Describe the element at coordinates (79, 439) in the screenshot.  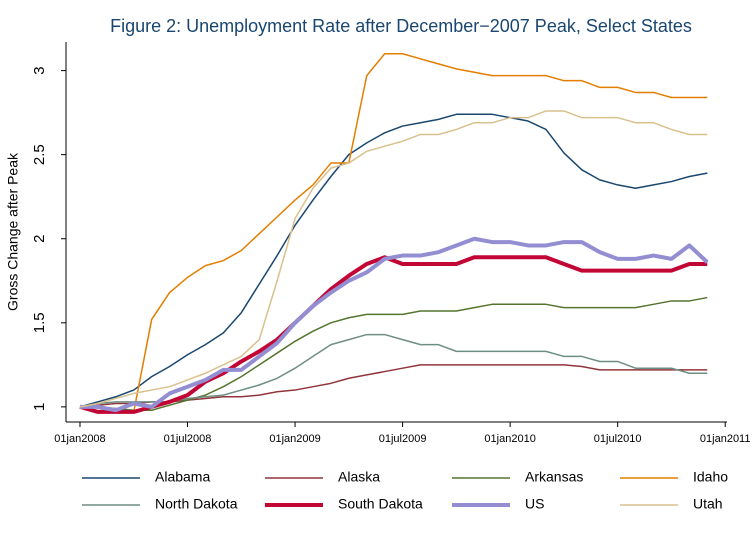
I see `x-tick-label: 01jan2008` at that location.